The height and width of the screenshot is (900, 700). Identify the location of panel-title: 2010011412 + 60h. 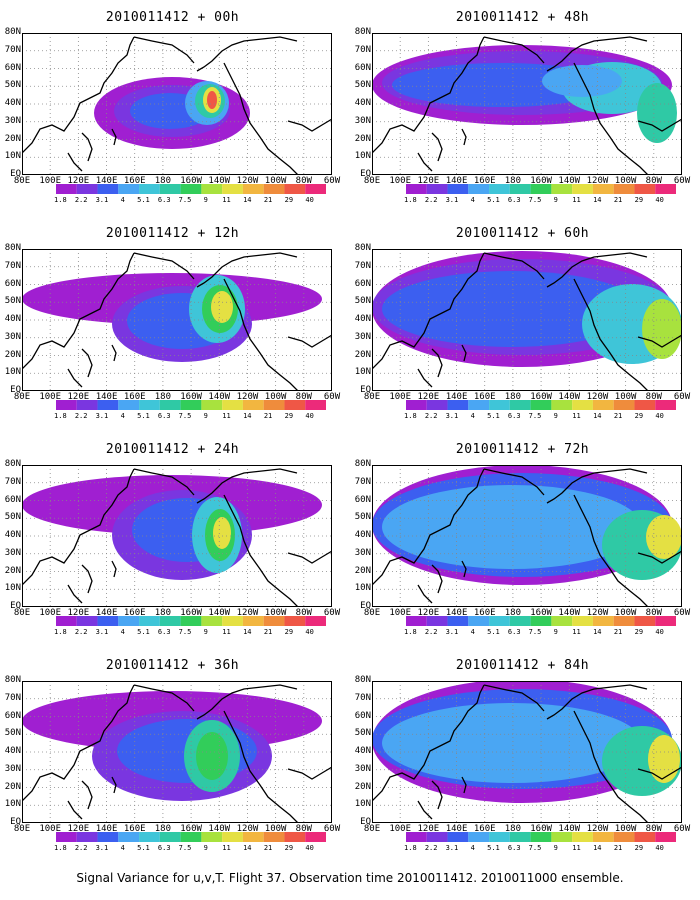
(522, 233).